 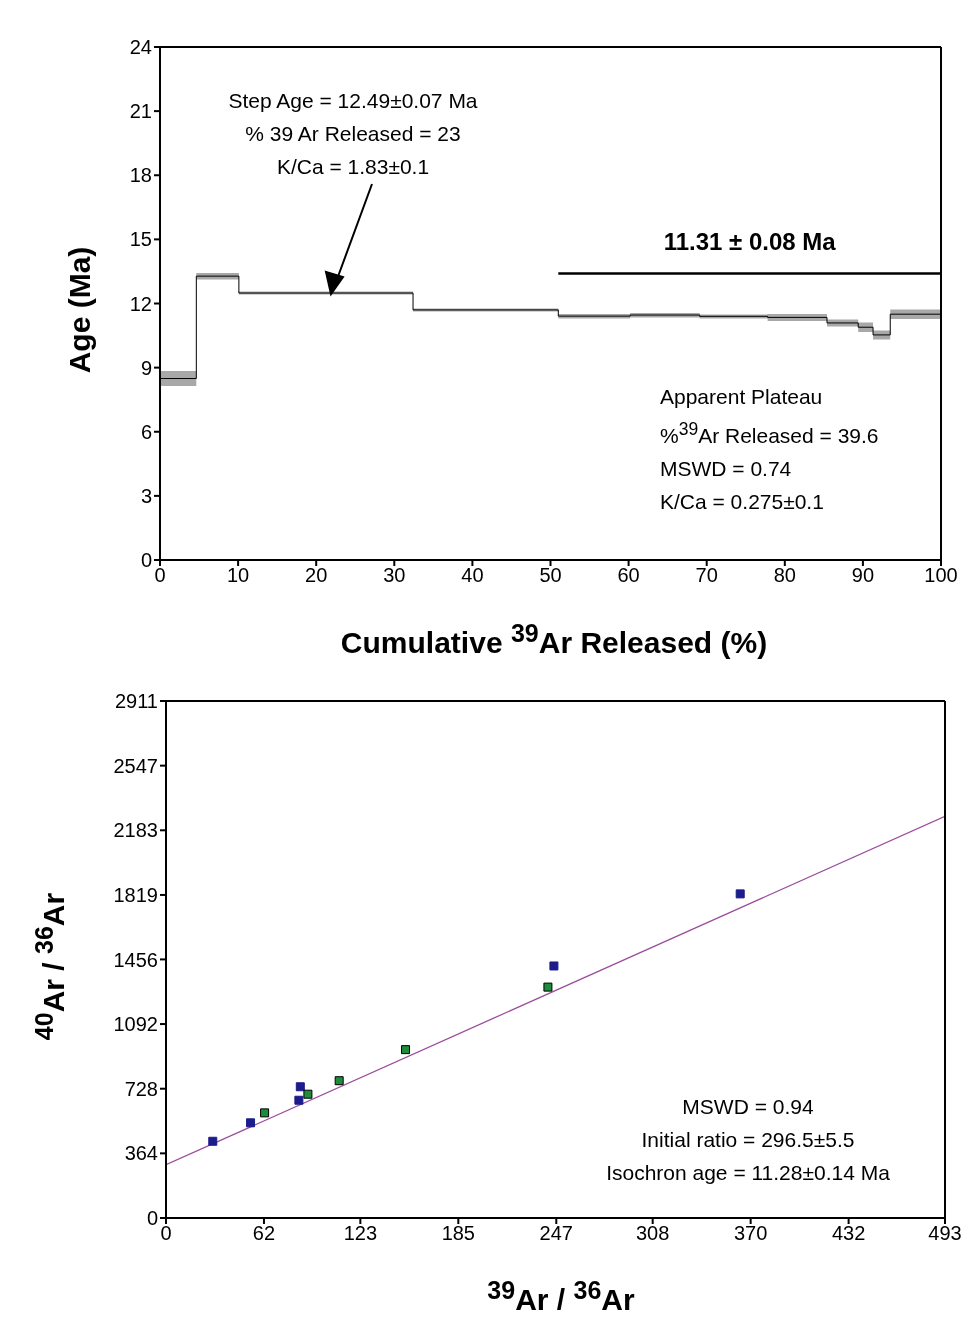 What do you see at coordinates (140, 303) in the screenshot?
I see `y-tick-label: 12` at bounding box center [140, 303].